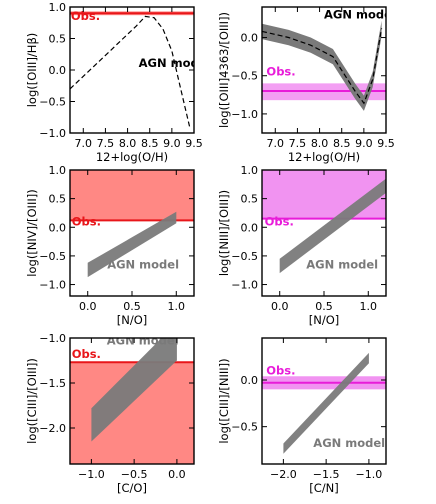  What do you see at coordinates (224, 70) in the screenshot?
I see `y-axis-label: log([OIII]4363/[OIII])` at bounding box center [224, 70].